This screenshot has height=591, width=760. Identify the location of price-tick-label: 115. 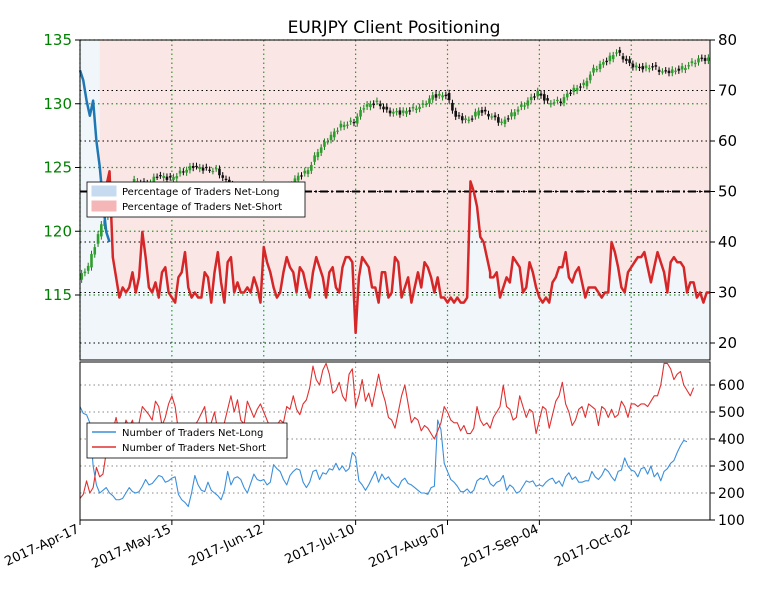
(57, 295).